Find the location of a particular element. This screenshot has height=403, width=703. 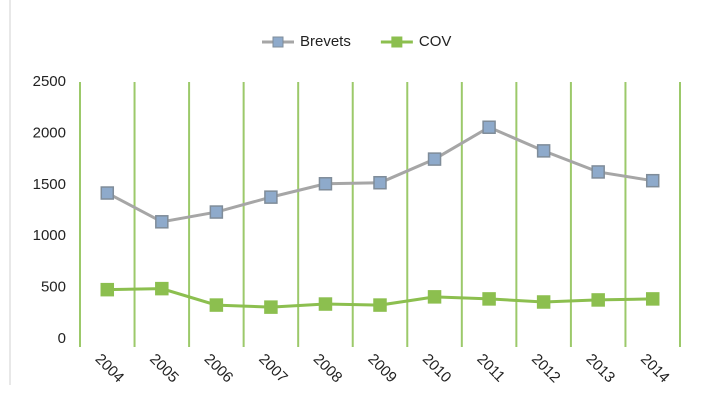

x-tick-label: 2009 is located at coordinates (382, 369).